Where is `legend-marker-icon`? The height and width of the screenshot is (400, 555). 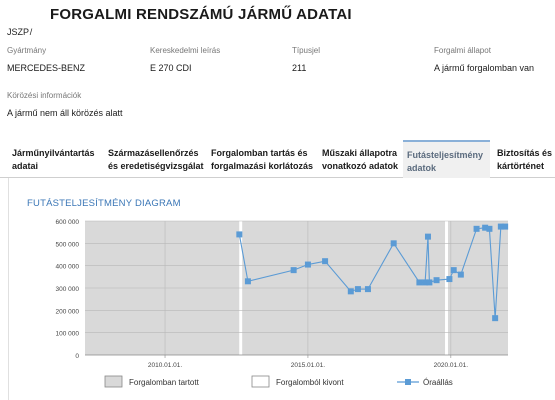
legend-marker-icon is located at coordinates (408, 382).